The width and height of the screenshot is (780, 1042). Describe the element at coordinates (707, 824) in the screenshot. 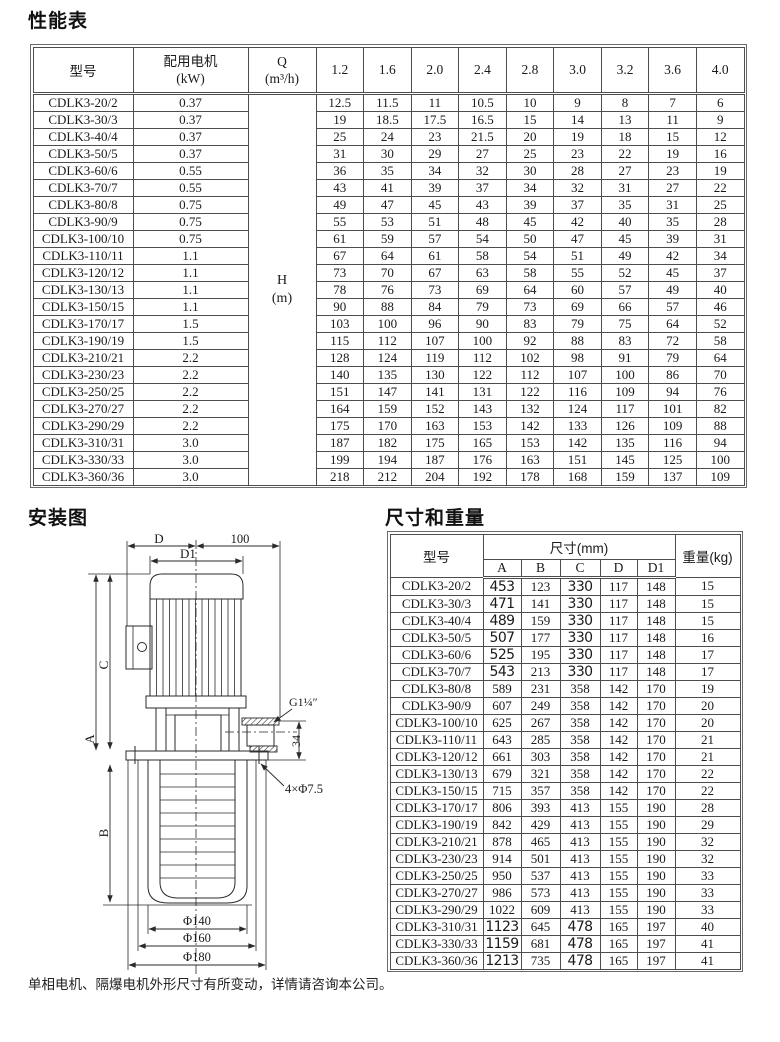

I see `weight-cell: 29` at that location.